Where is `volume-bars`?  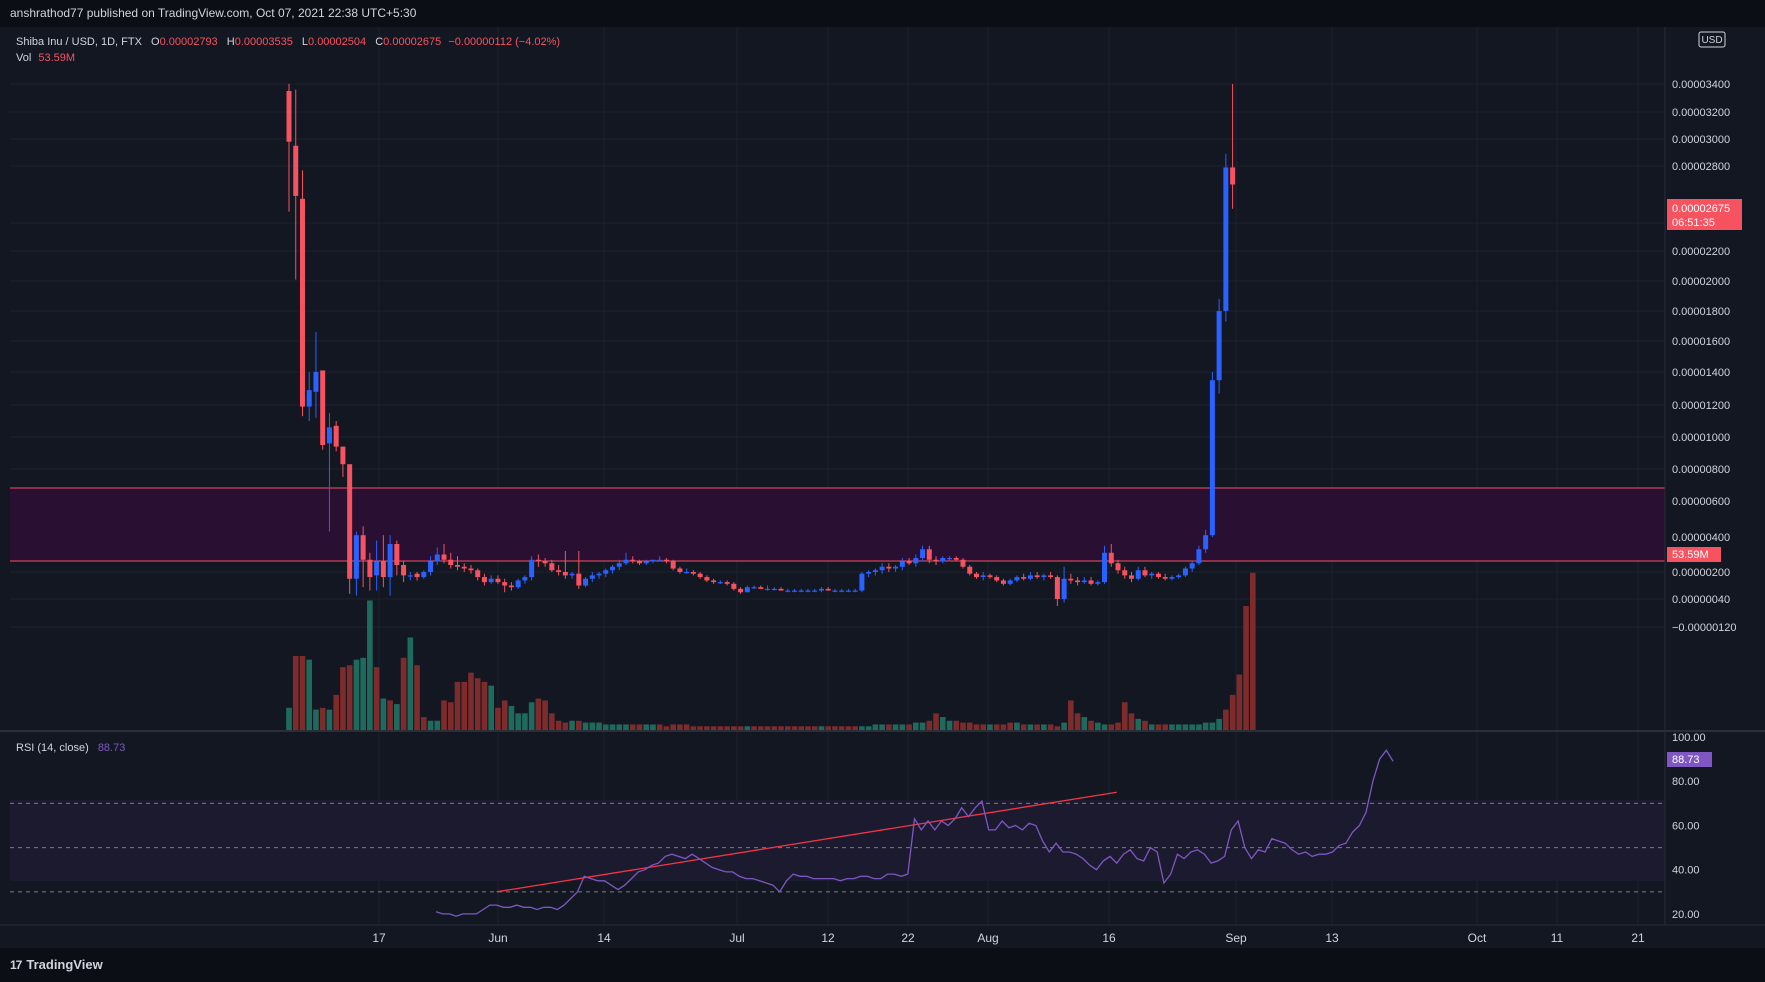 volume-bars is located at coordinates (771, 651).